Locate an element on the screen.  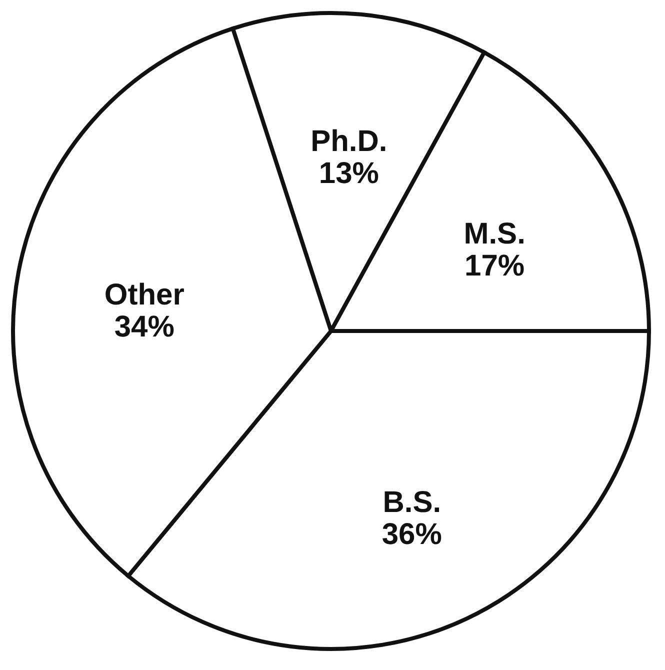
data-label: 36% is located at coordinates (412, 534).